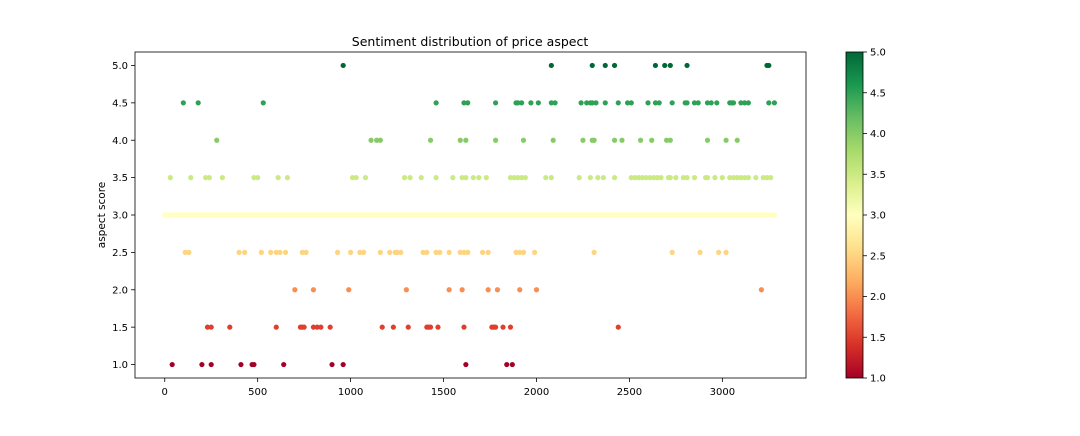 The width and height of the screenshot is (1080, 436). I want to click on y-tick-label: 2.5, so click(120, 253).